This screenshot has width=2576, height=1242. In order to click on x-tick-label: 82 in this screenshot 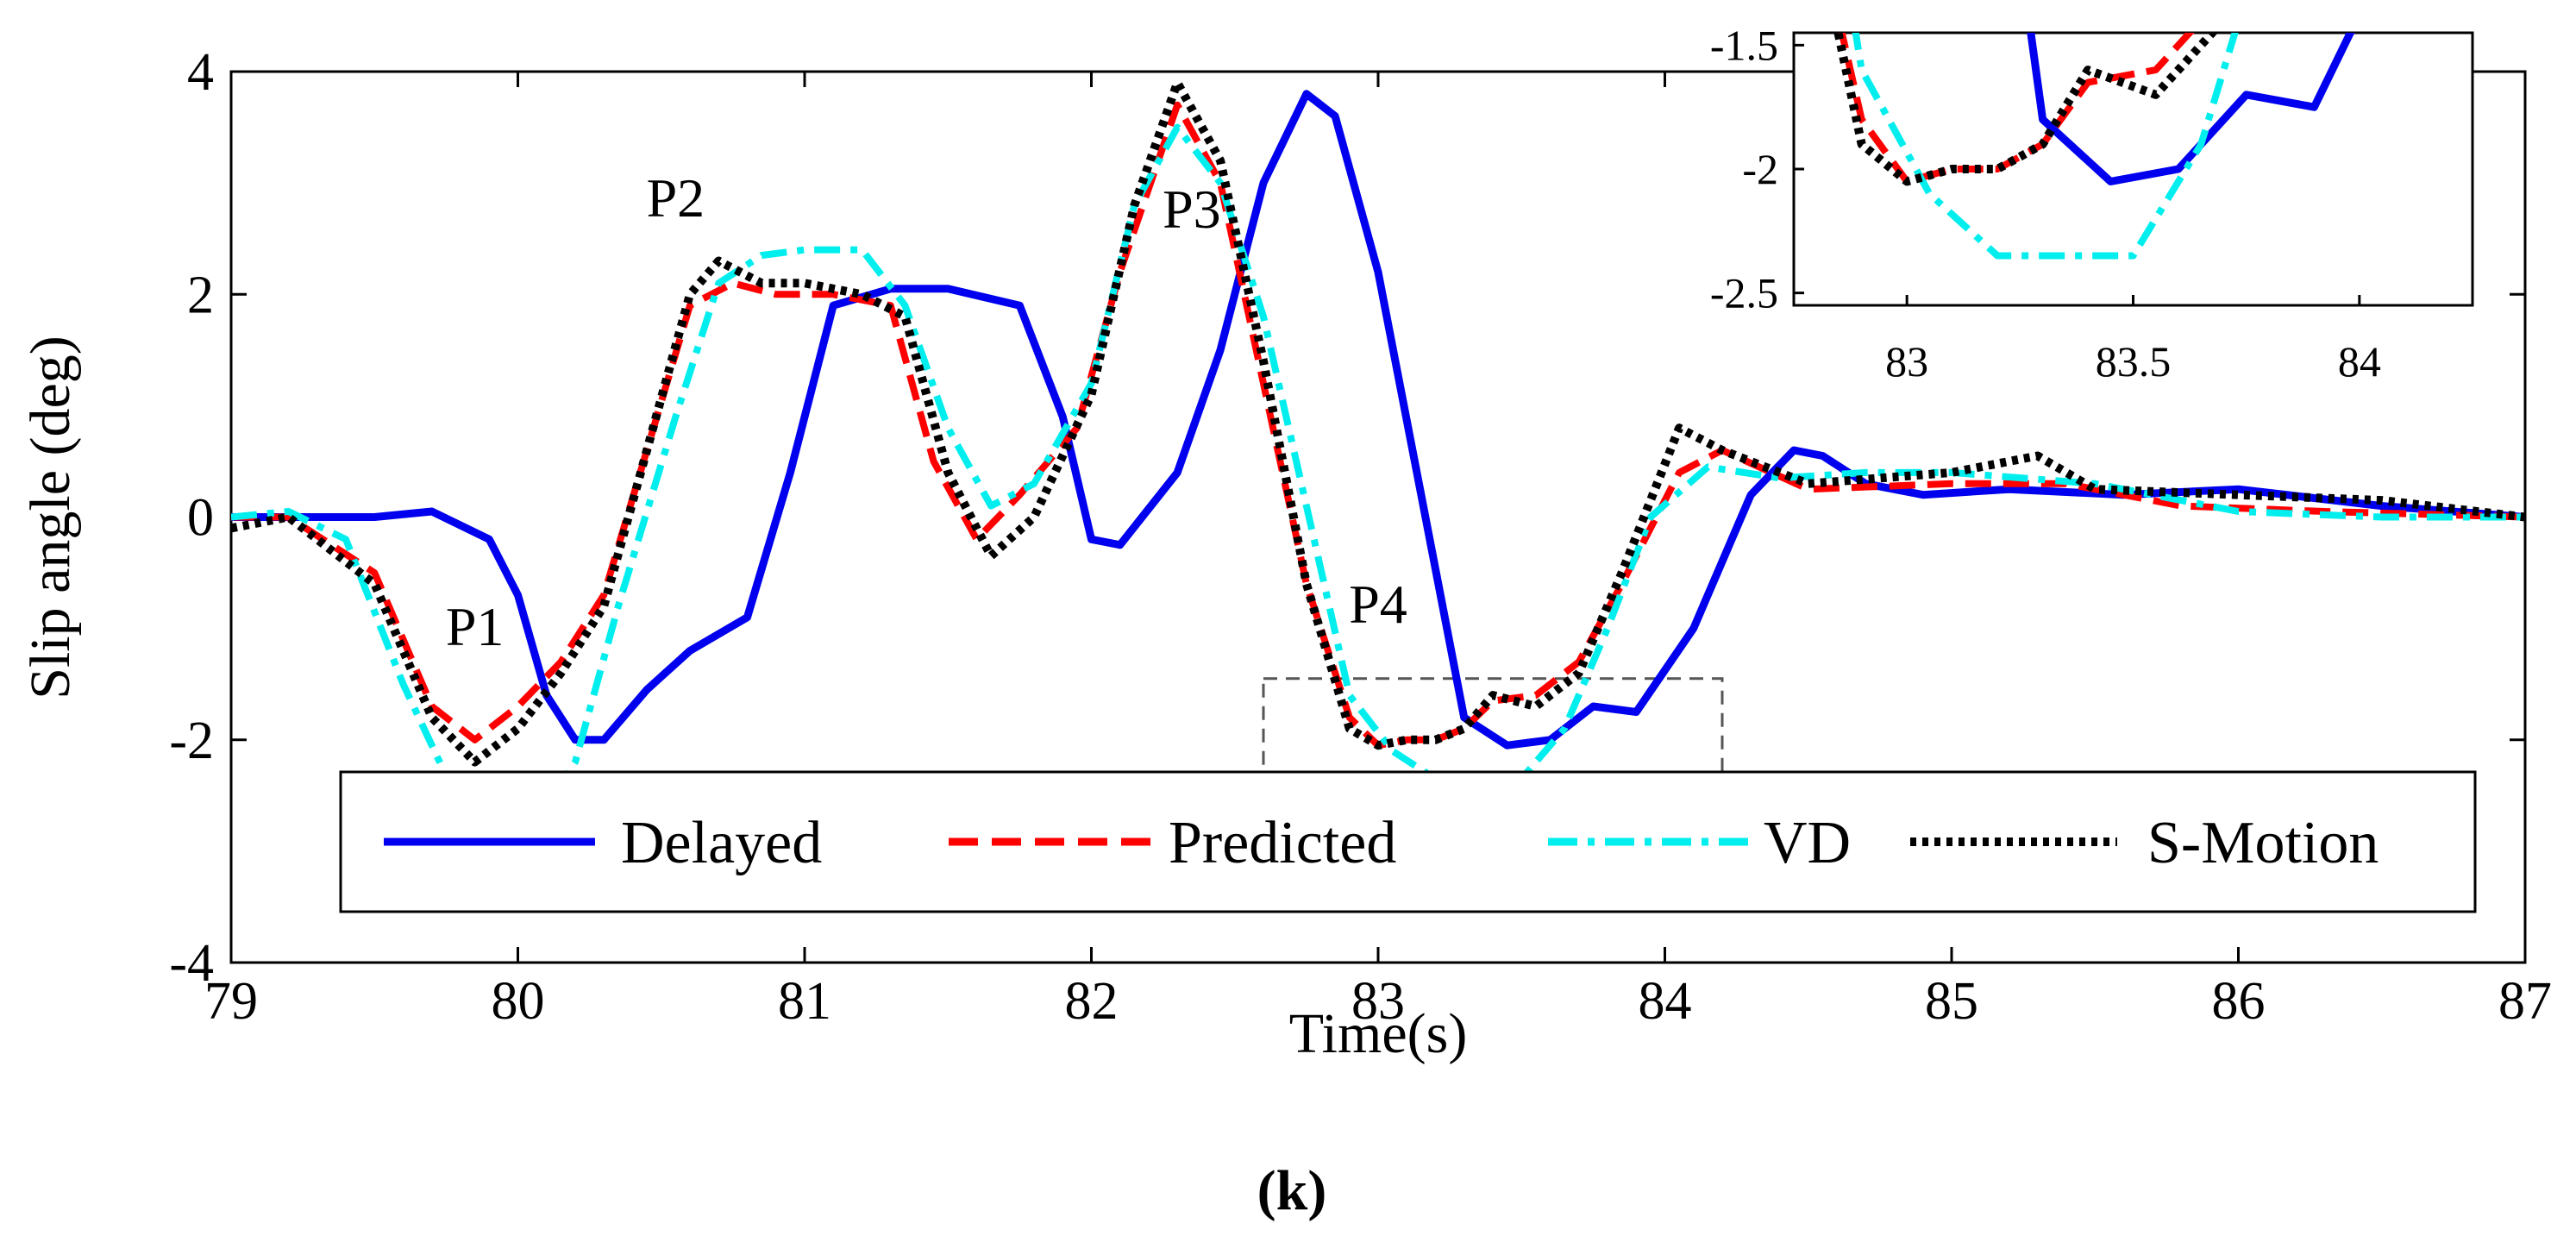, I will do `click(1092, 1001)`.